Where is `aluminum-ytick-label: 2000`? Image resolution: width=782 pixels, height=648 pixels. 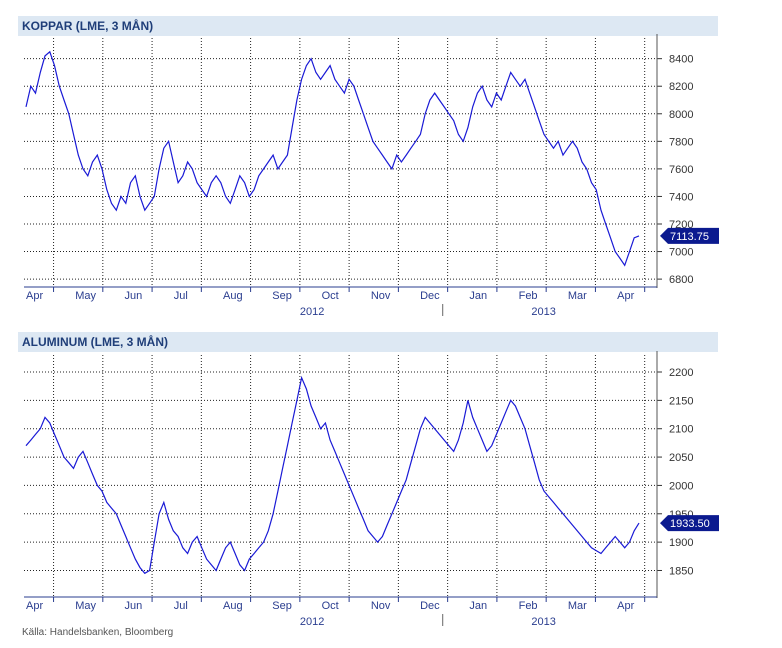 aluminum-ytick-label: 2000 is located at coordinates (681, 486).